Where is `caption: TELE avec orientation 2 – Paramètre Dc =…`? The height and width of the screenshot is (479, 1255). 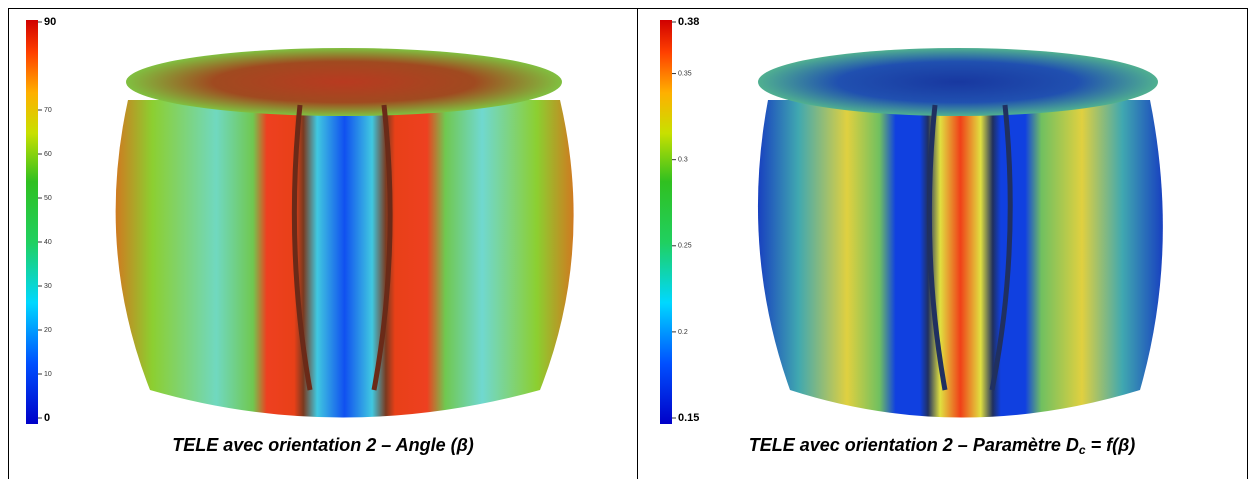 caption: TELE avec orientation 2 – Paramètre Dc =… is located at coordinates (942, 446).